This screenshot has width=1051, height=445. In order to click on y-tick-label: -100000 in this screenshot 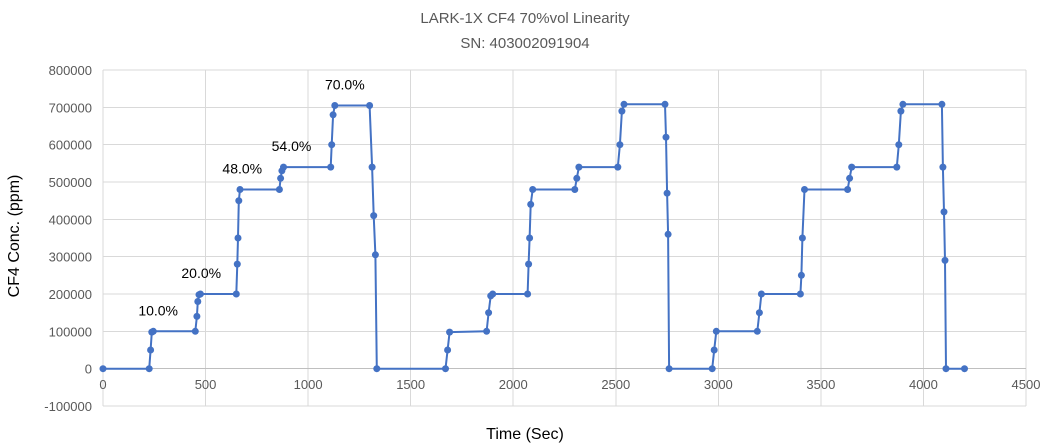, I will do `click(68, 406)`.